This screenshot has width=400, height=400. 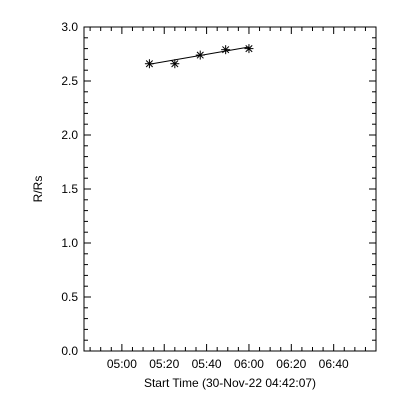 I want to click on points-layer, so click(x=199, y=56).